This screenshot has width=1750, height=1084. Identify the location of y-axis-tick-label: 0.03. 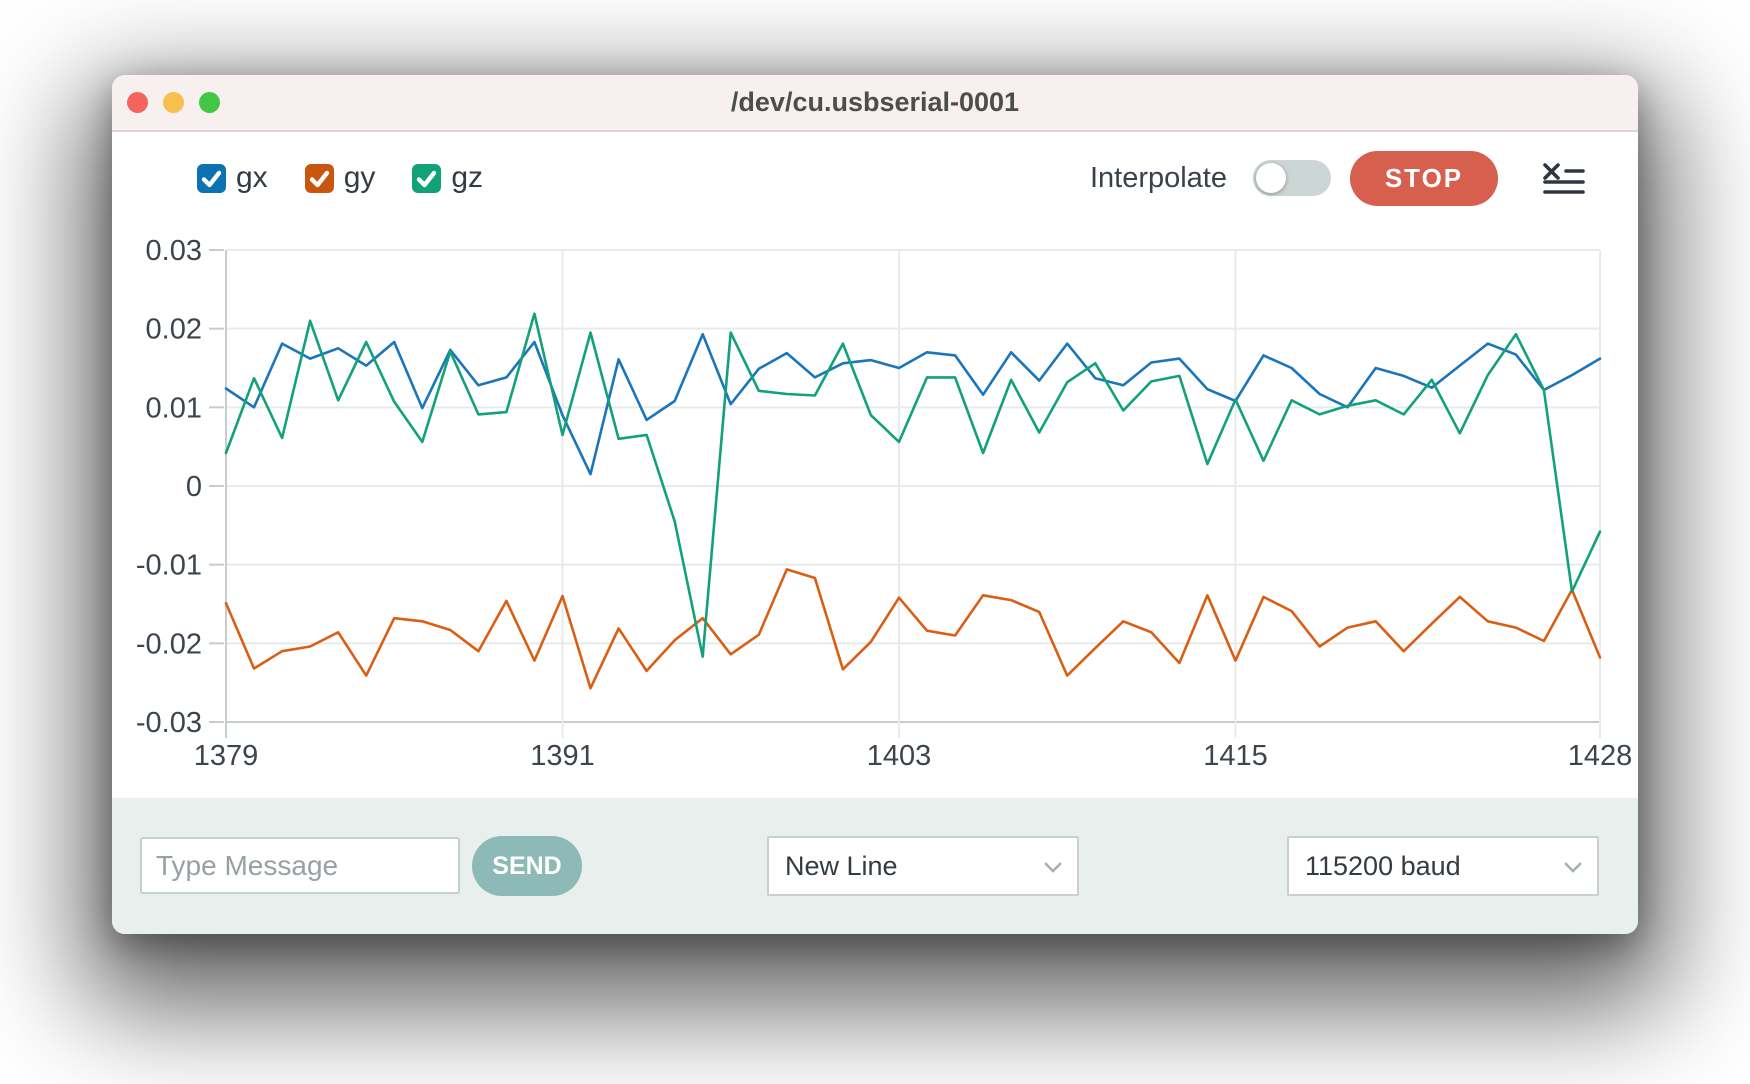
(174, 251).